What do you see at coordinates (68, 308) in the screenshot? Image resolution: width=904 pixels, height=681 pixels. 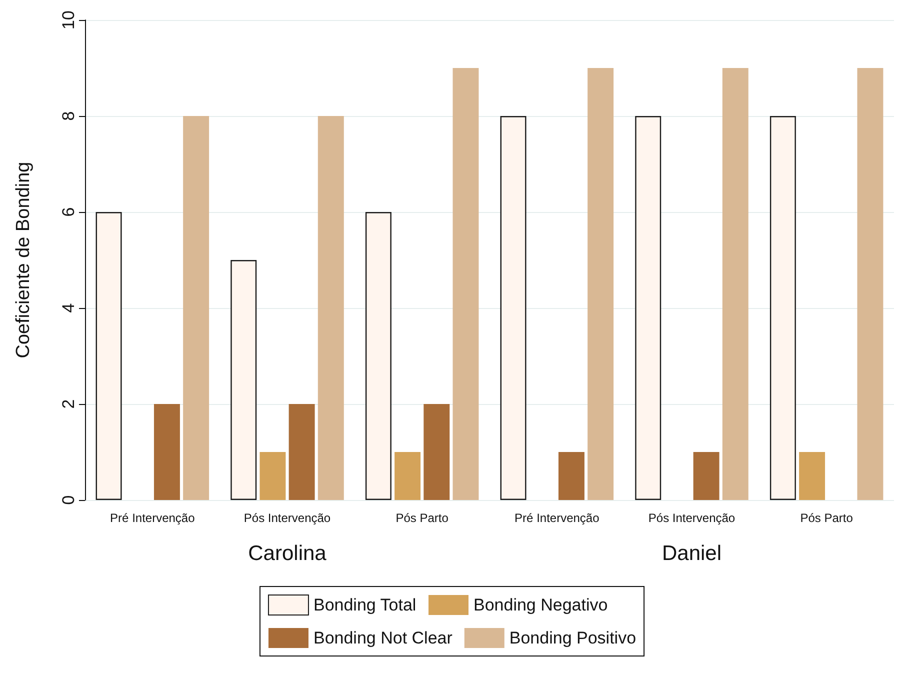 I see `y-tick-label: 4` at bounding box center [68, 308].